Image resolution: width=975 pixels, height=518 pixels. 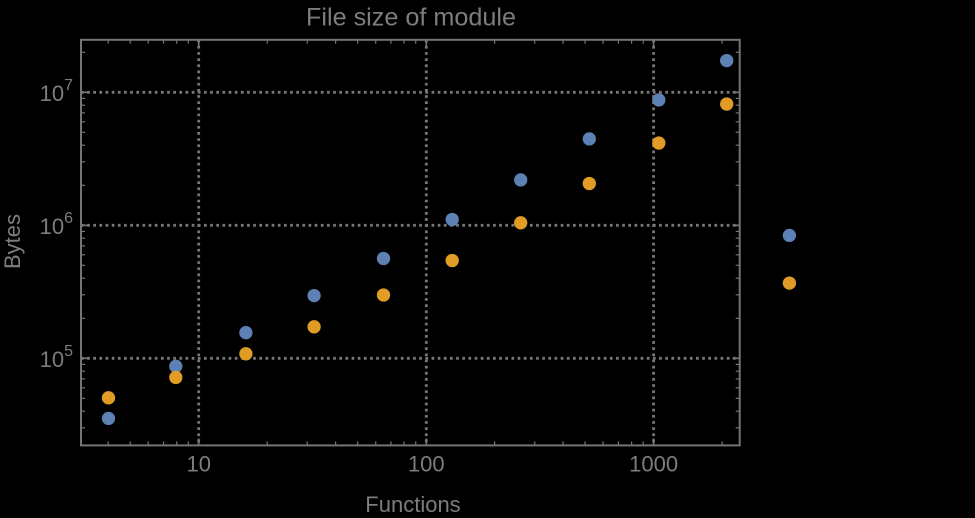 I want to click on svg-text: 100, so click(x=426, y=463).